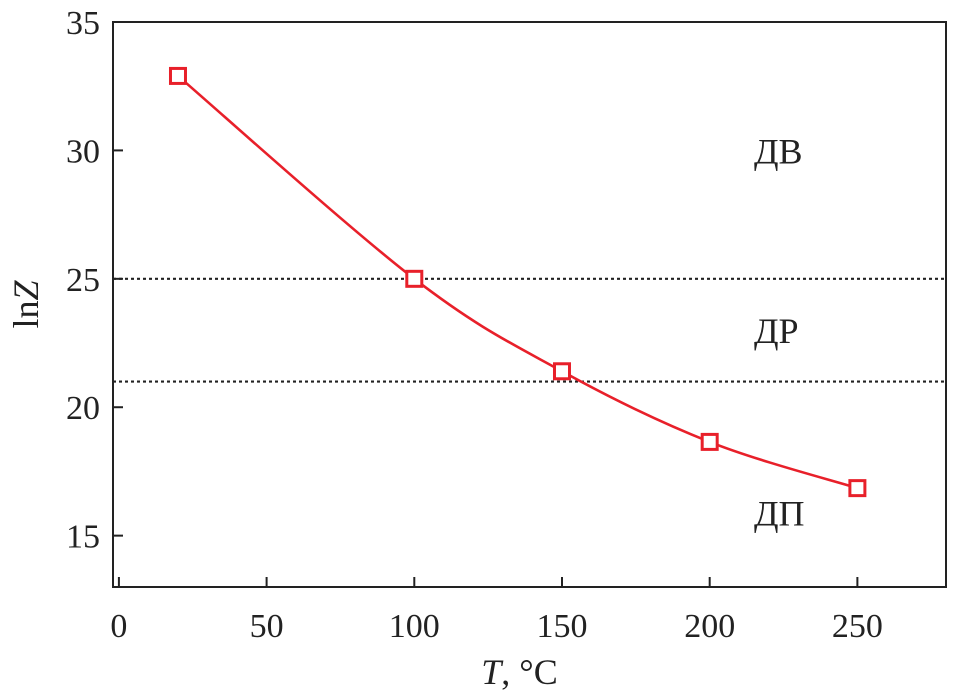 This screenshot has width=953, height=697. Describe the element at coordinates (26, 304) in the screenshot. I see `y-axis-title: lnZ` at that location.